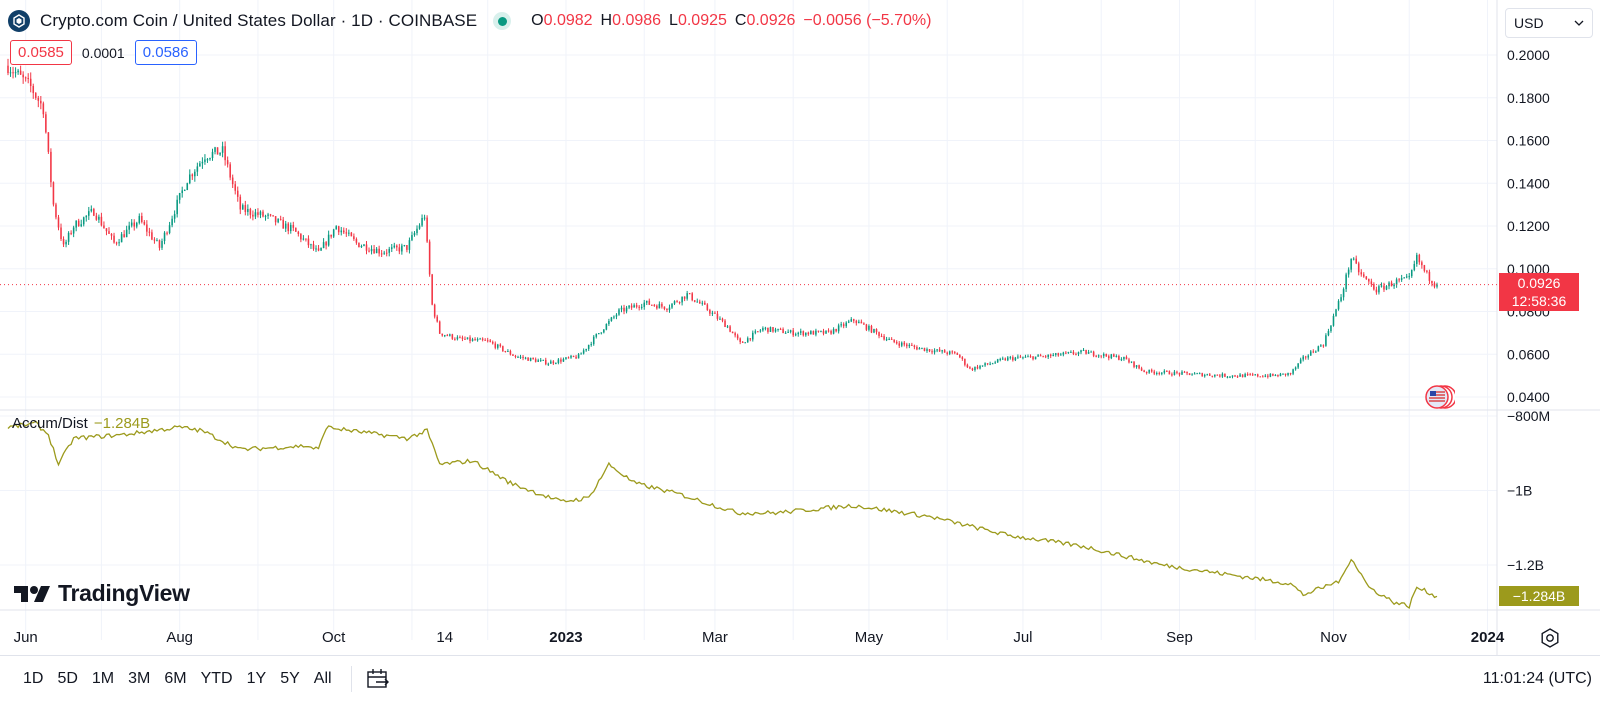 The image size is (1600, 701). I want to click on last-price-value: 0.0926, so click(1539, 282).